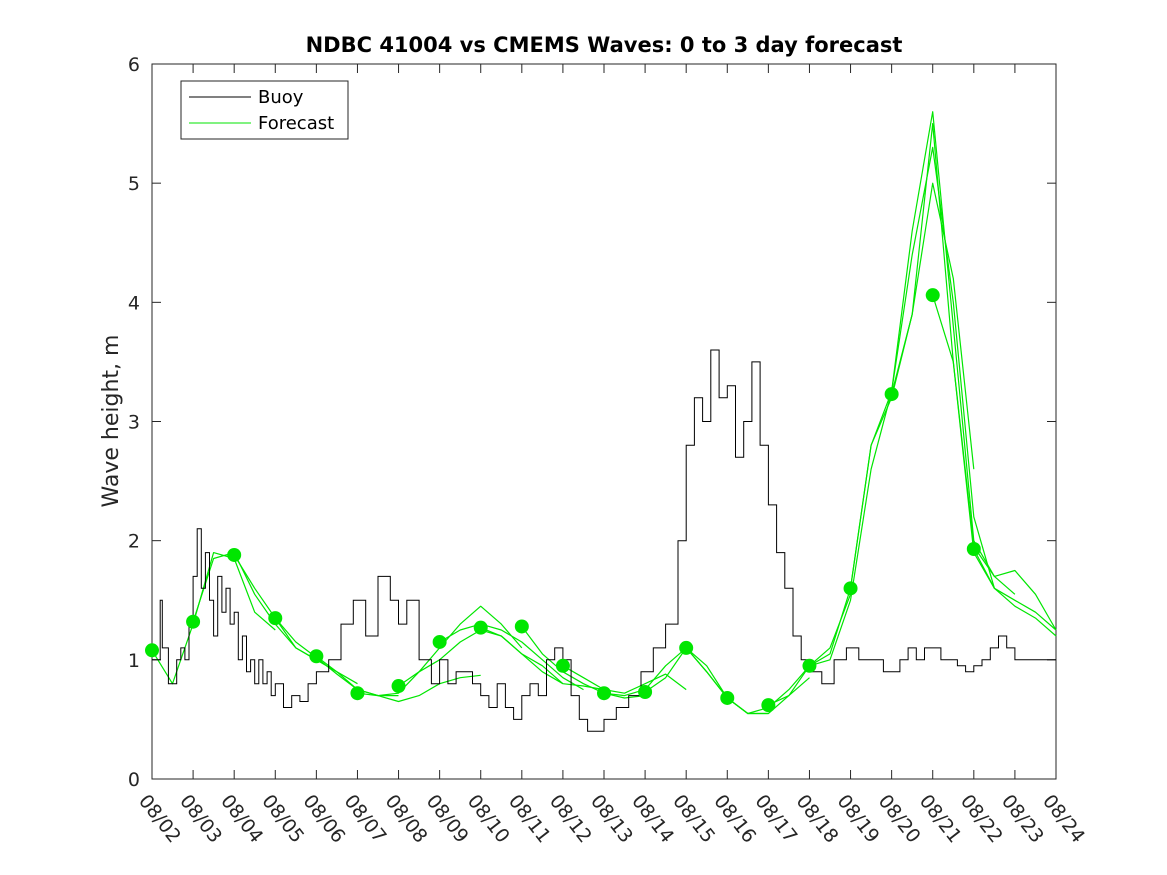 Image resolution: width=1167 pixels, height=875 pixels. Describe the element at coordinates (981, 819) in the screenshot. I see `x-tick-label: 08/22` at that location.